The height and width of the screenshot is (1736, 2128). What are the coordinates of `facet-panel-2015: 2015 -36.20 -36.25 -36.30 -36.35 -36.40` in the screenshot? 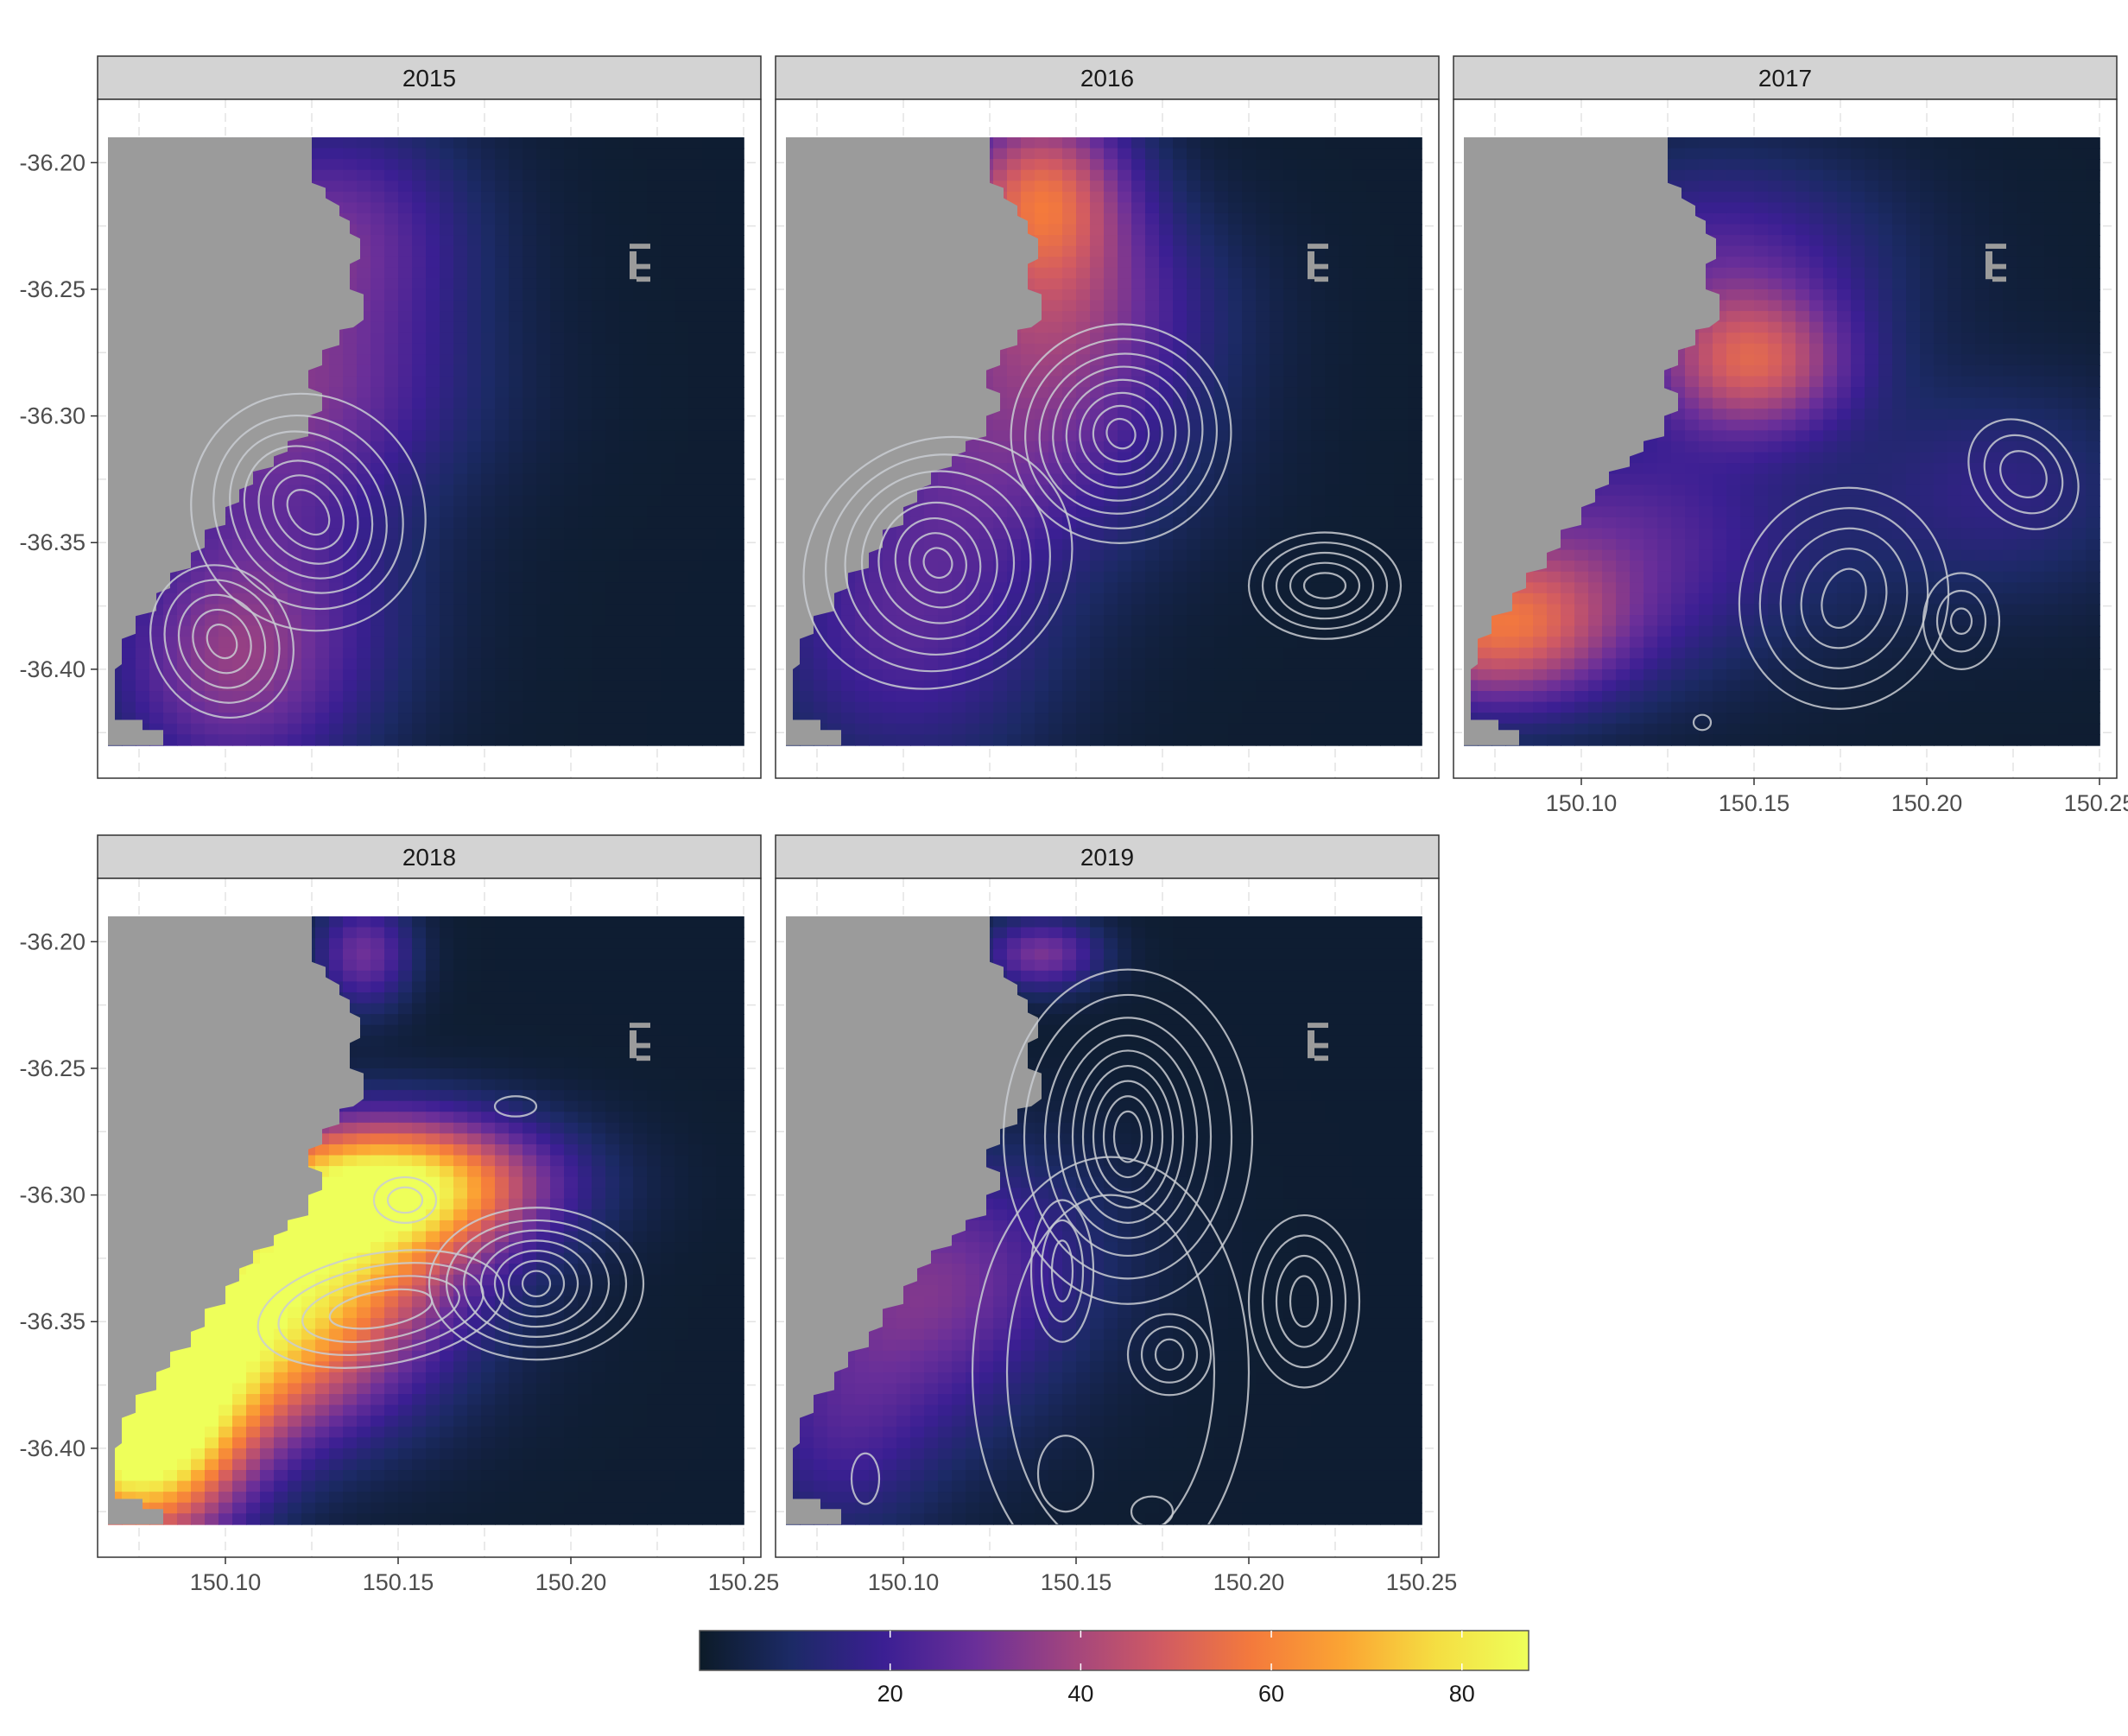 It's located at (391, 417).